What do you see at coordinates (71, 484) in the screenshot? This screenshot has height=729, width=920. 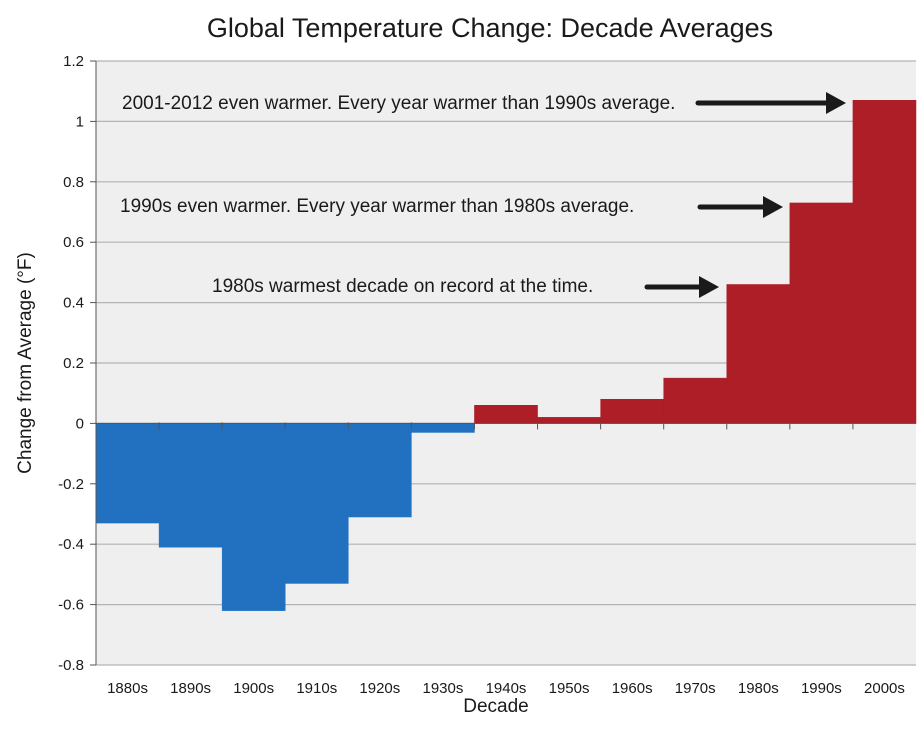 I see `y-tick-label: -0.2` at bounding box center [71, 484].